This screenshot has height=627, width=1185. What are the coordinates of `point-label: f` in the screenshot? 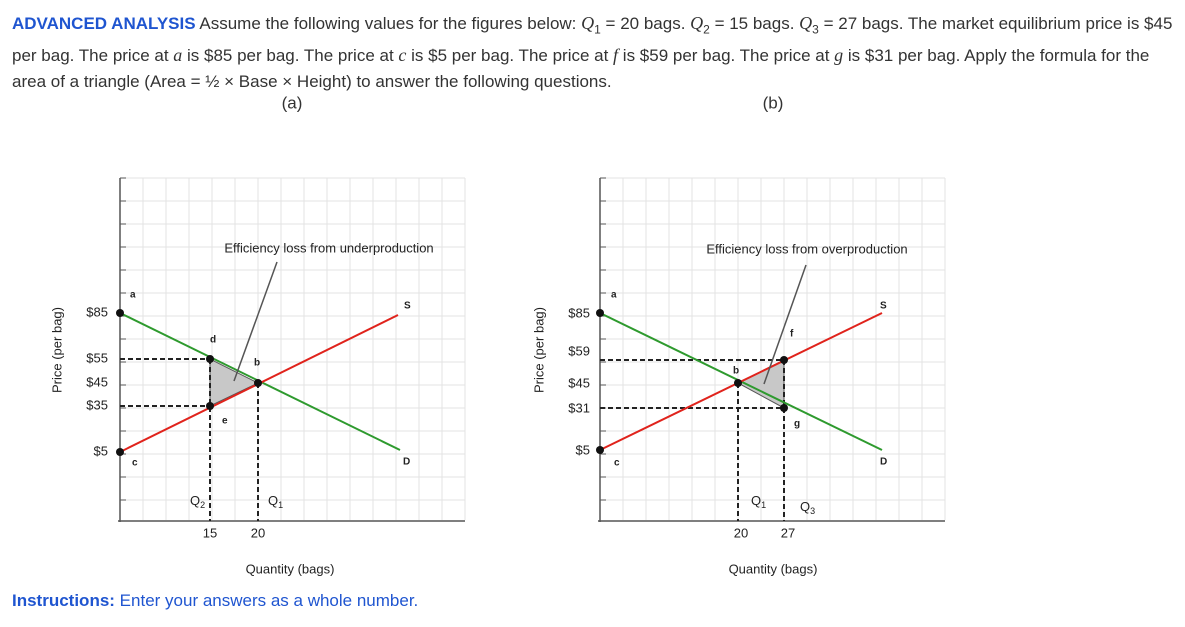 It's located at (792, 334).